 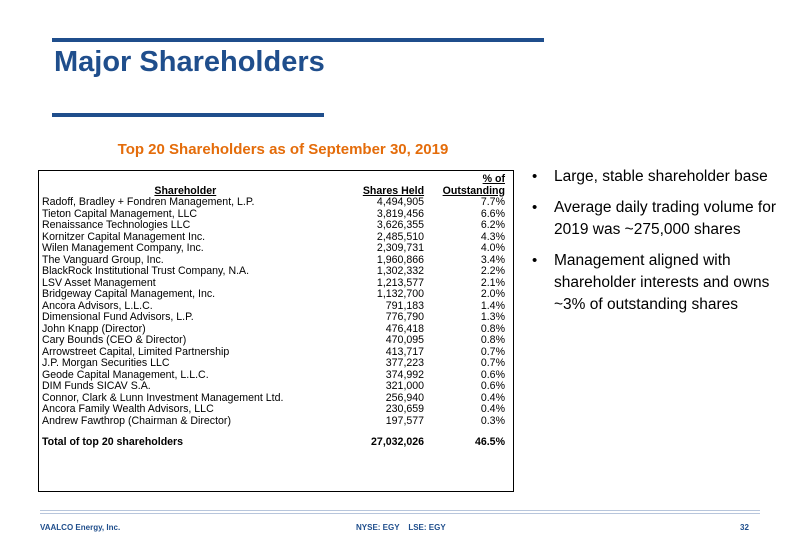 I want to click on pct-outstanding: 4.3%, so click(x=492, y=236).